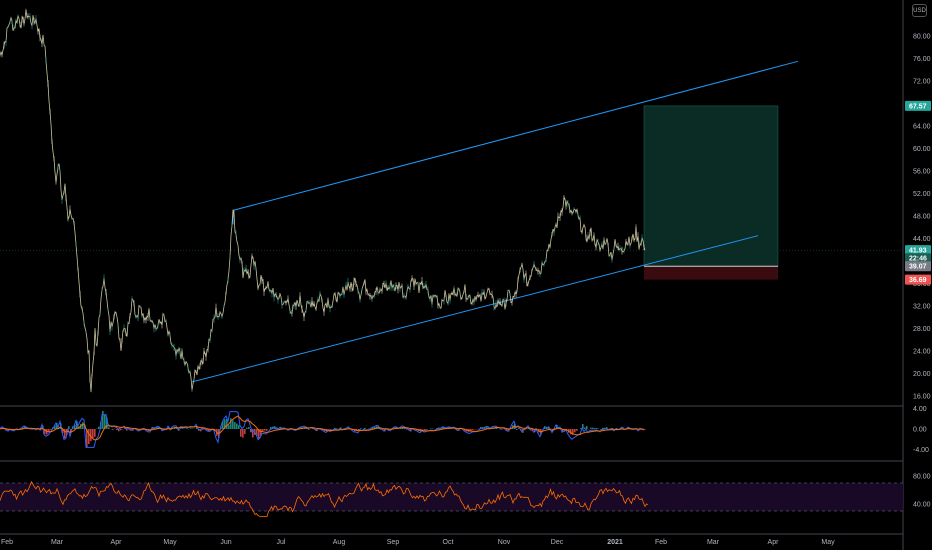  What do you see at coordinates (324, 498) in the screenshot?
I see `rsi-line` at bounding box center [324, 498].